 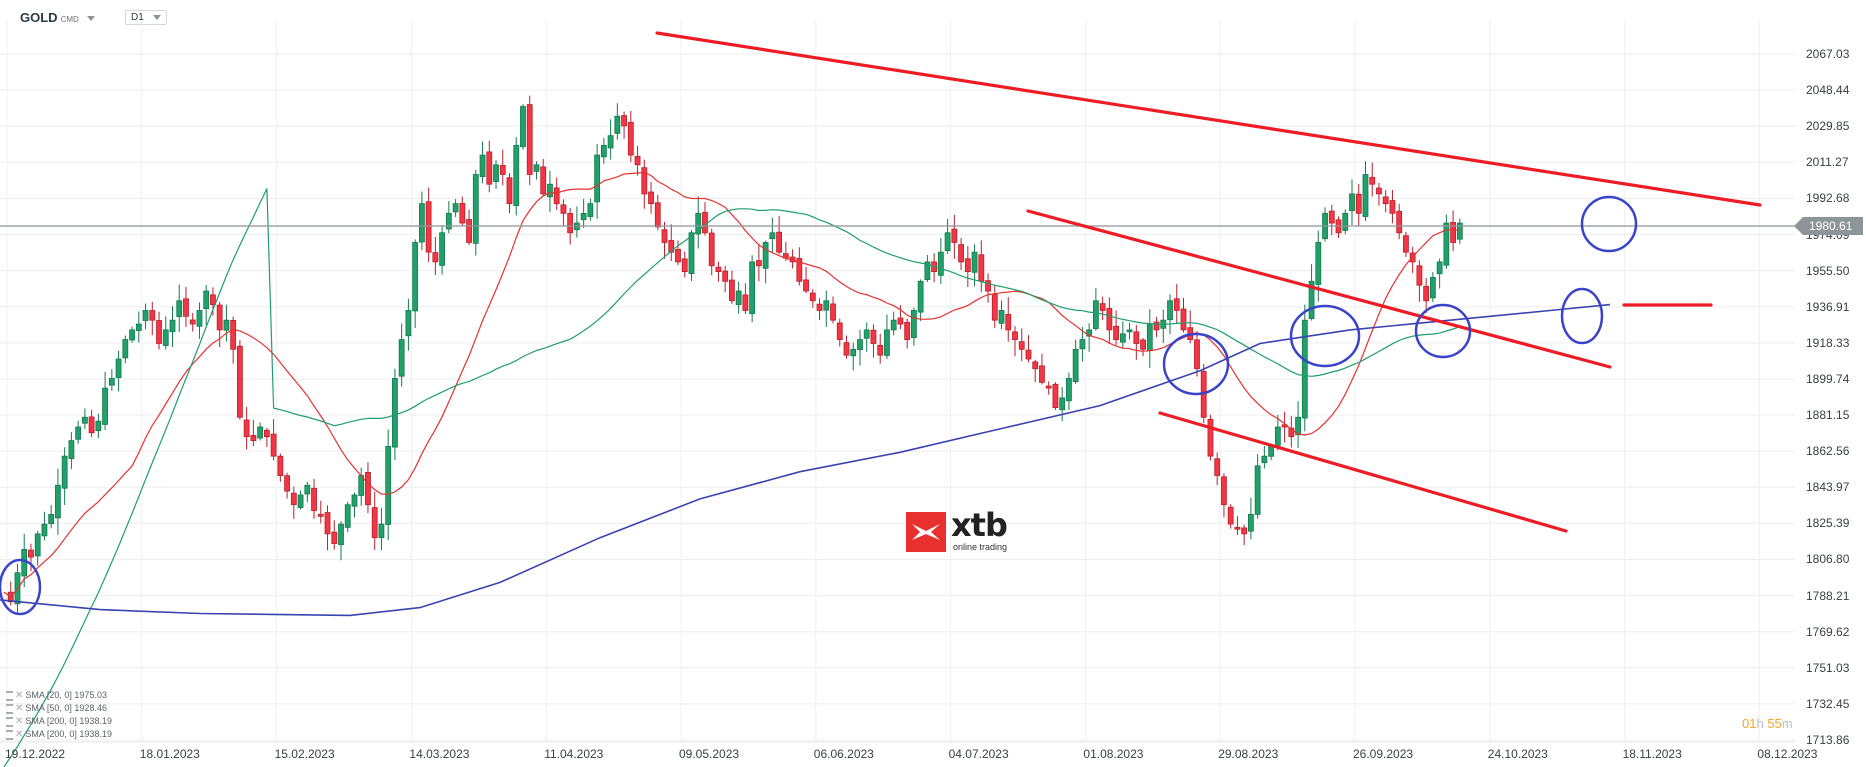 What do you see at coordinates (68, 721) in the screenshot?
I see `legend-label: SMA [200, 0] 1938.19` at bounding box center [68, 721].